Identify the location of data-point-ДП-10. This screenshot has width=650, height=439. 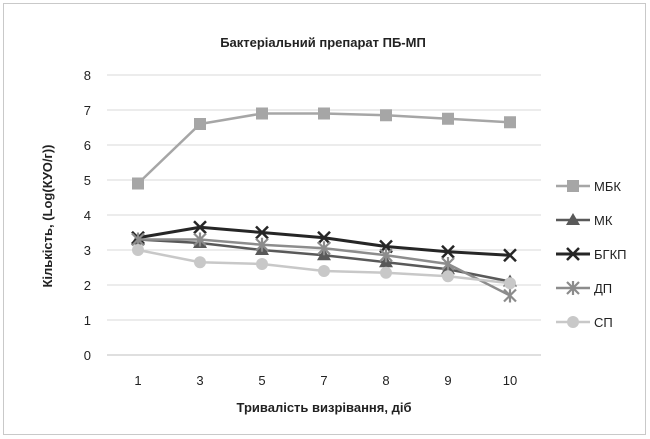
(510, 295).